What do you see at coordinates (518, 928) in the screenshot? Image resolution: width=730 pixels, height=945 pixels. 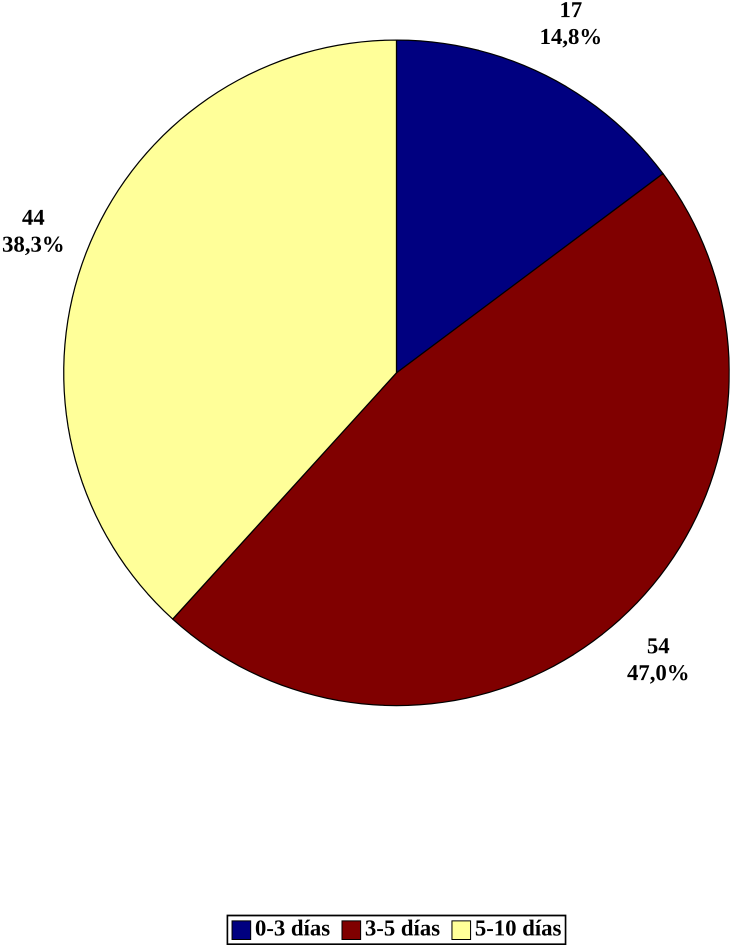 I see `legend-label: 5-10 días` at bounding box center [518, 928].